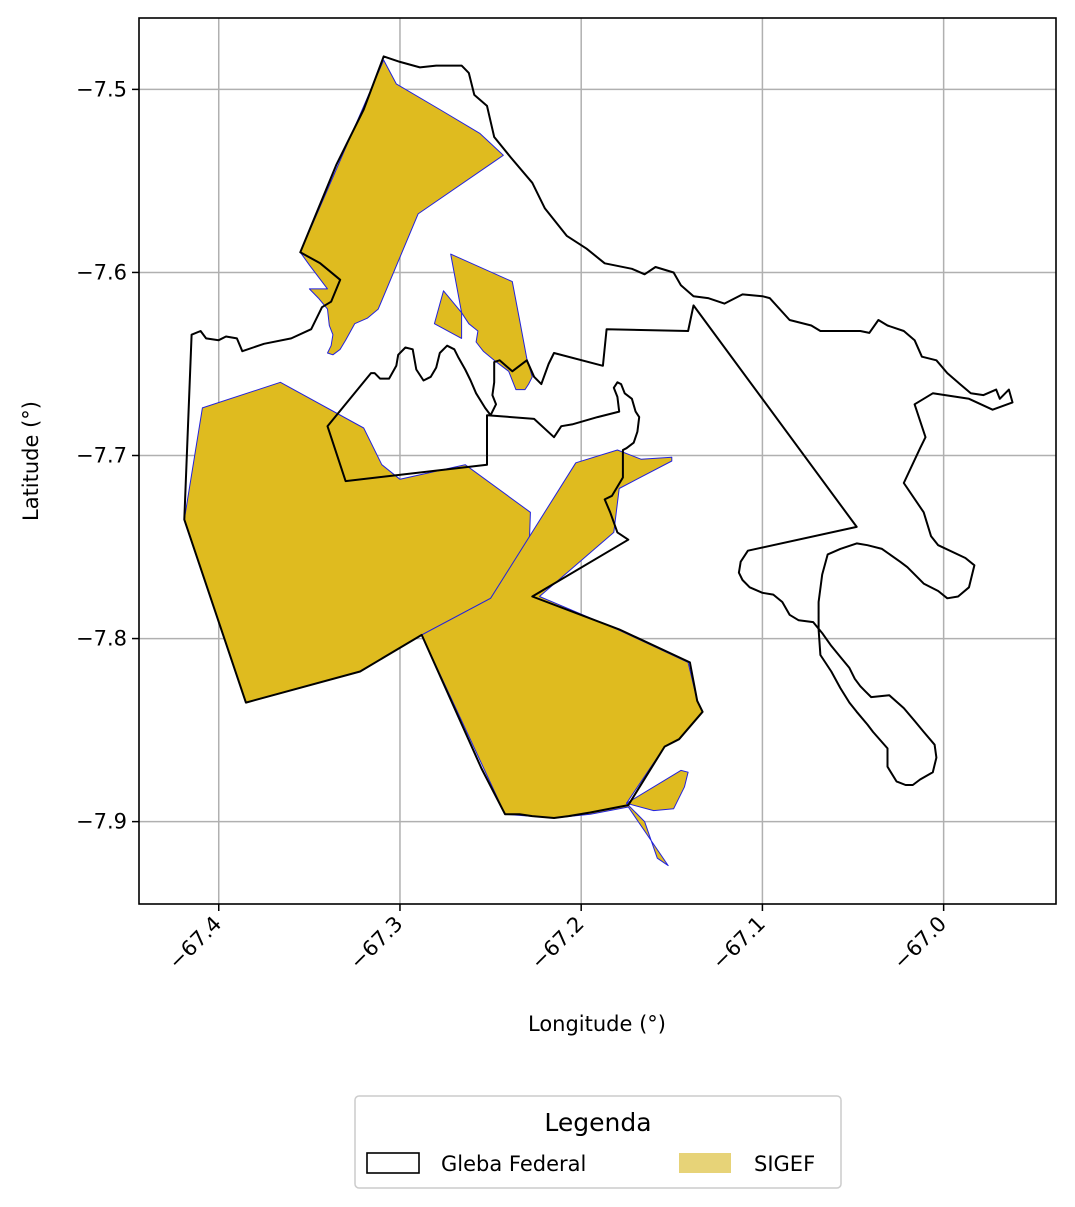  What do you see at coordinates (376, 943) in the screenshot?
I see `x-tick-label: −67.3` at bounding box center [376, 943].